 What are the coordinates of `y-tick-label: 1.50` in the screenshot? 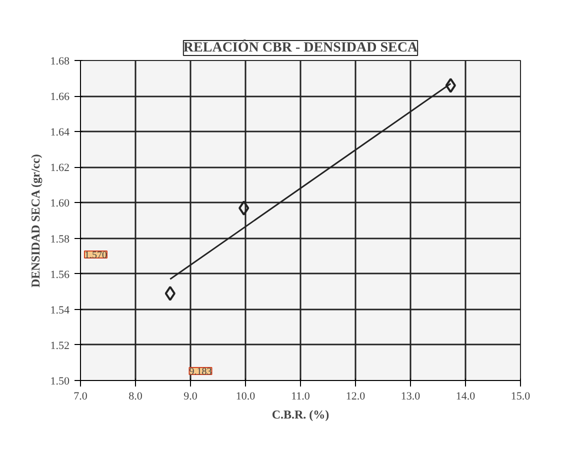 It's located at (60, 382).